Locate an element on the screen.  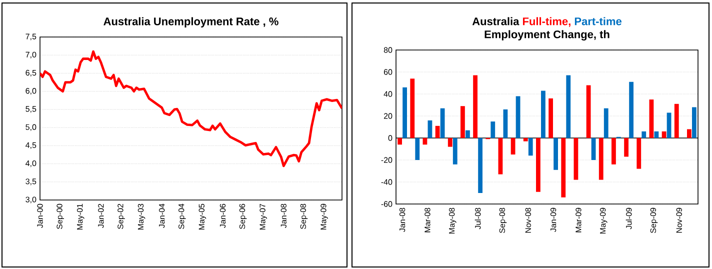
x-tick-label: Jan-02 is located at coordinates (101, 216).